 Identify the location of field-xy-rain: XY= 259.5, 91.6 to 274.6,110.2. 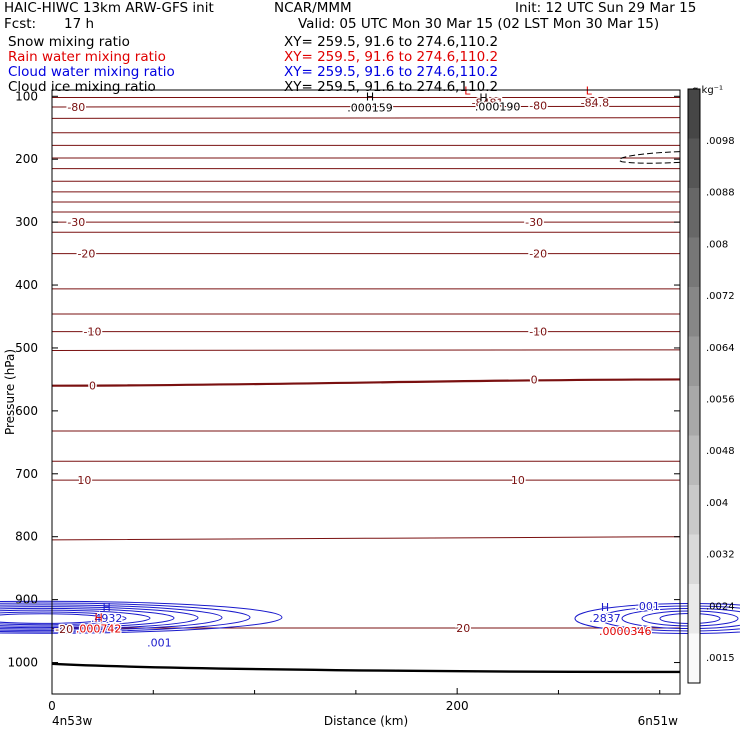
(391, 57).